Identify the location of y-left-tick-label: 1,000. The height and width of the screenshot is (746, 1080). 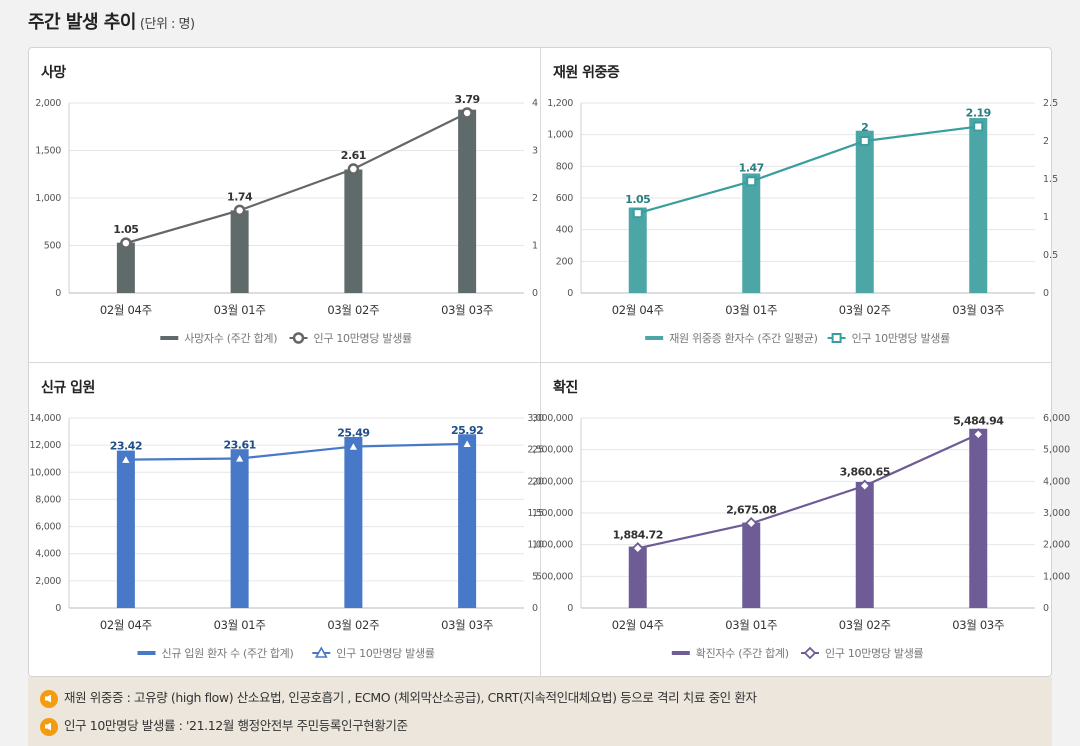
(560, 135).